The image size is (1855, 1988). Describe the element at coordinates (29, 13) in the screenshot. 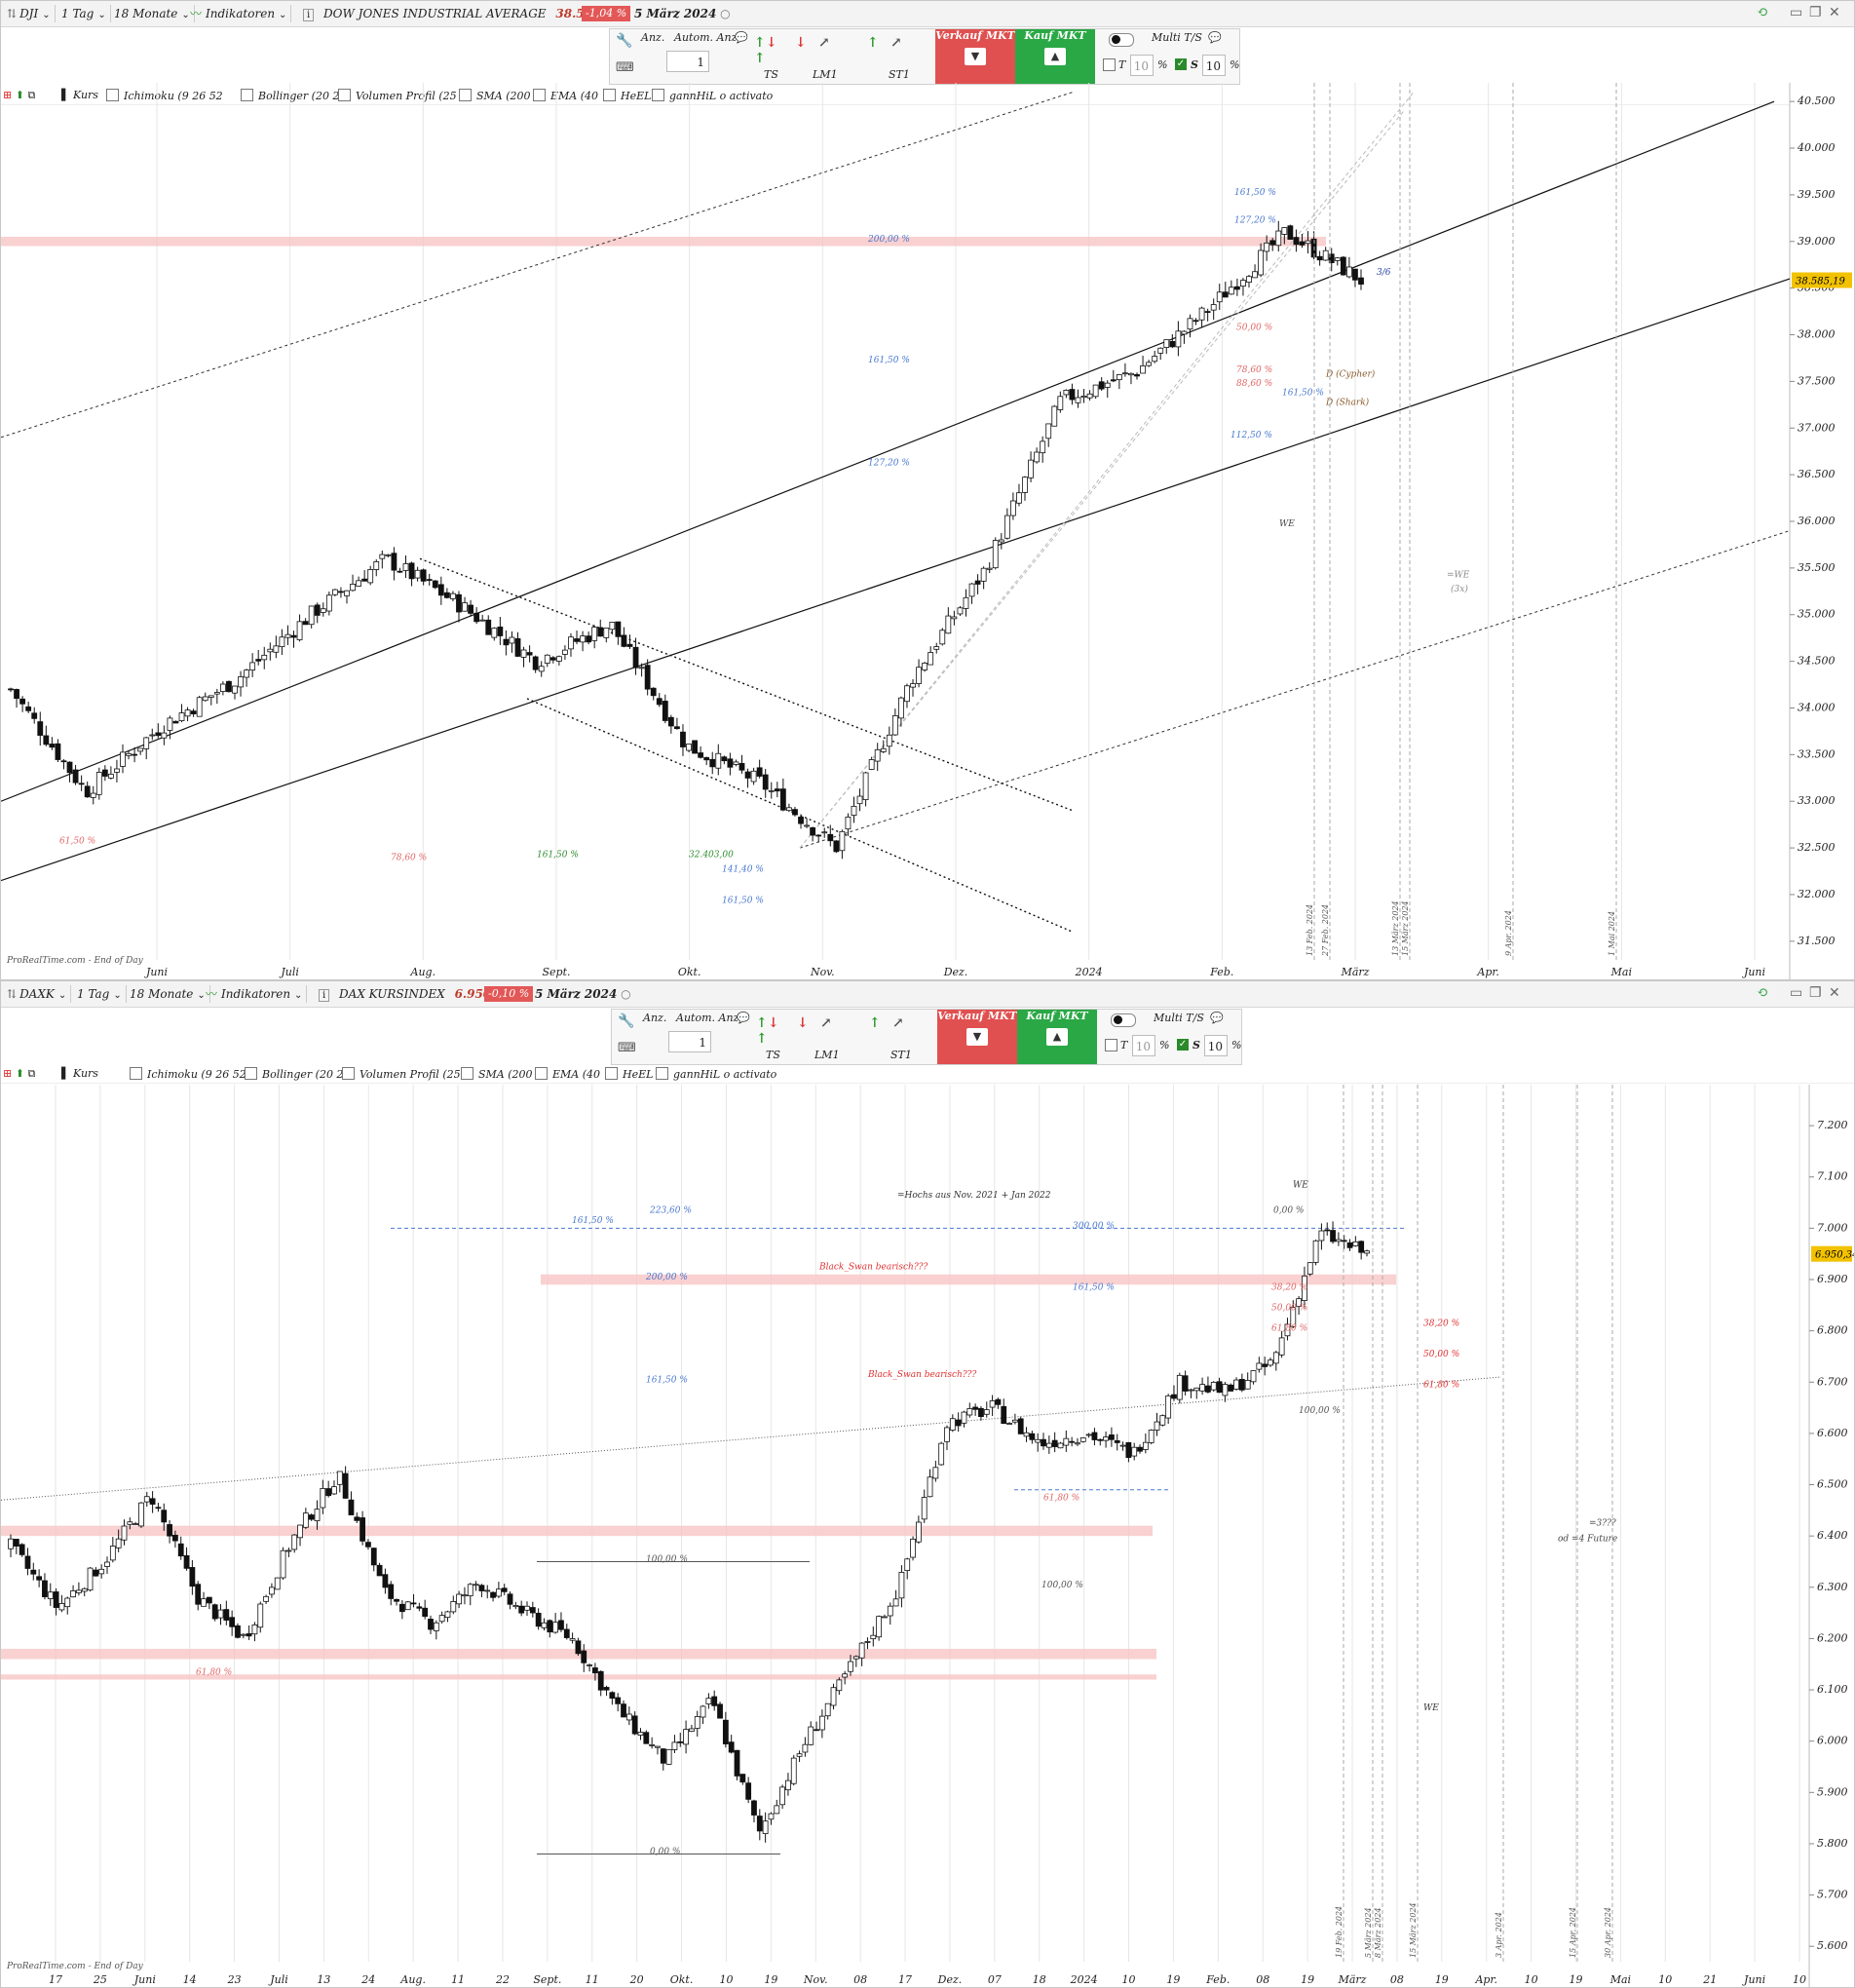

I see `symbol-selector: ⇅ DJI ⌄` at that location.